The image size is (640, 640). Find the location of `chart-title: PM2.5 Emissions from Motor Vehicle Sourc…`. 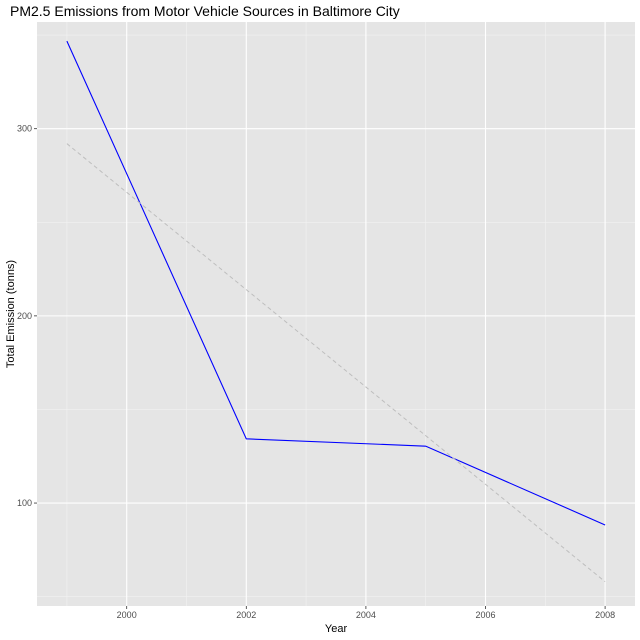

chart-title: PM2.5 Emissions from Motor Vehicle Sourc… is located at coordinates (205, 11).